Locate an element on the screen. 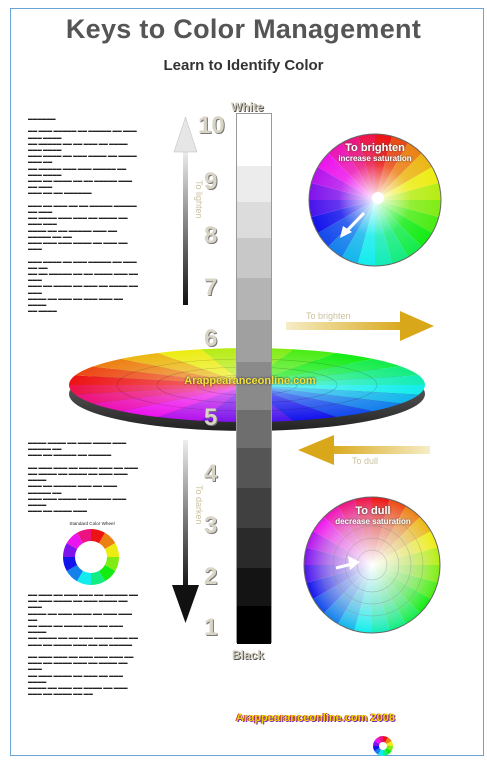 This screenshot has width=487, height=760. top-wheel-title-2: increase saturation is located at coordinates (375, 158).